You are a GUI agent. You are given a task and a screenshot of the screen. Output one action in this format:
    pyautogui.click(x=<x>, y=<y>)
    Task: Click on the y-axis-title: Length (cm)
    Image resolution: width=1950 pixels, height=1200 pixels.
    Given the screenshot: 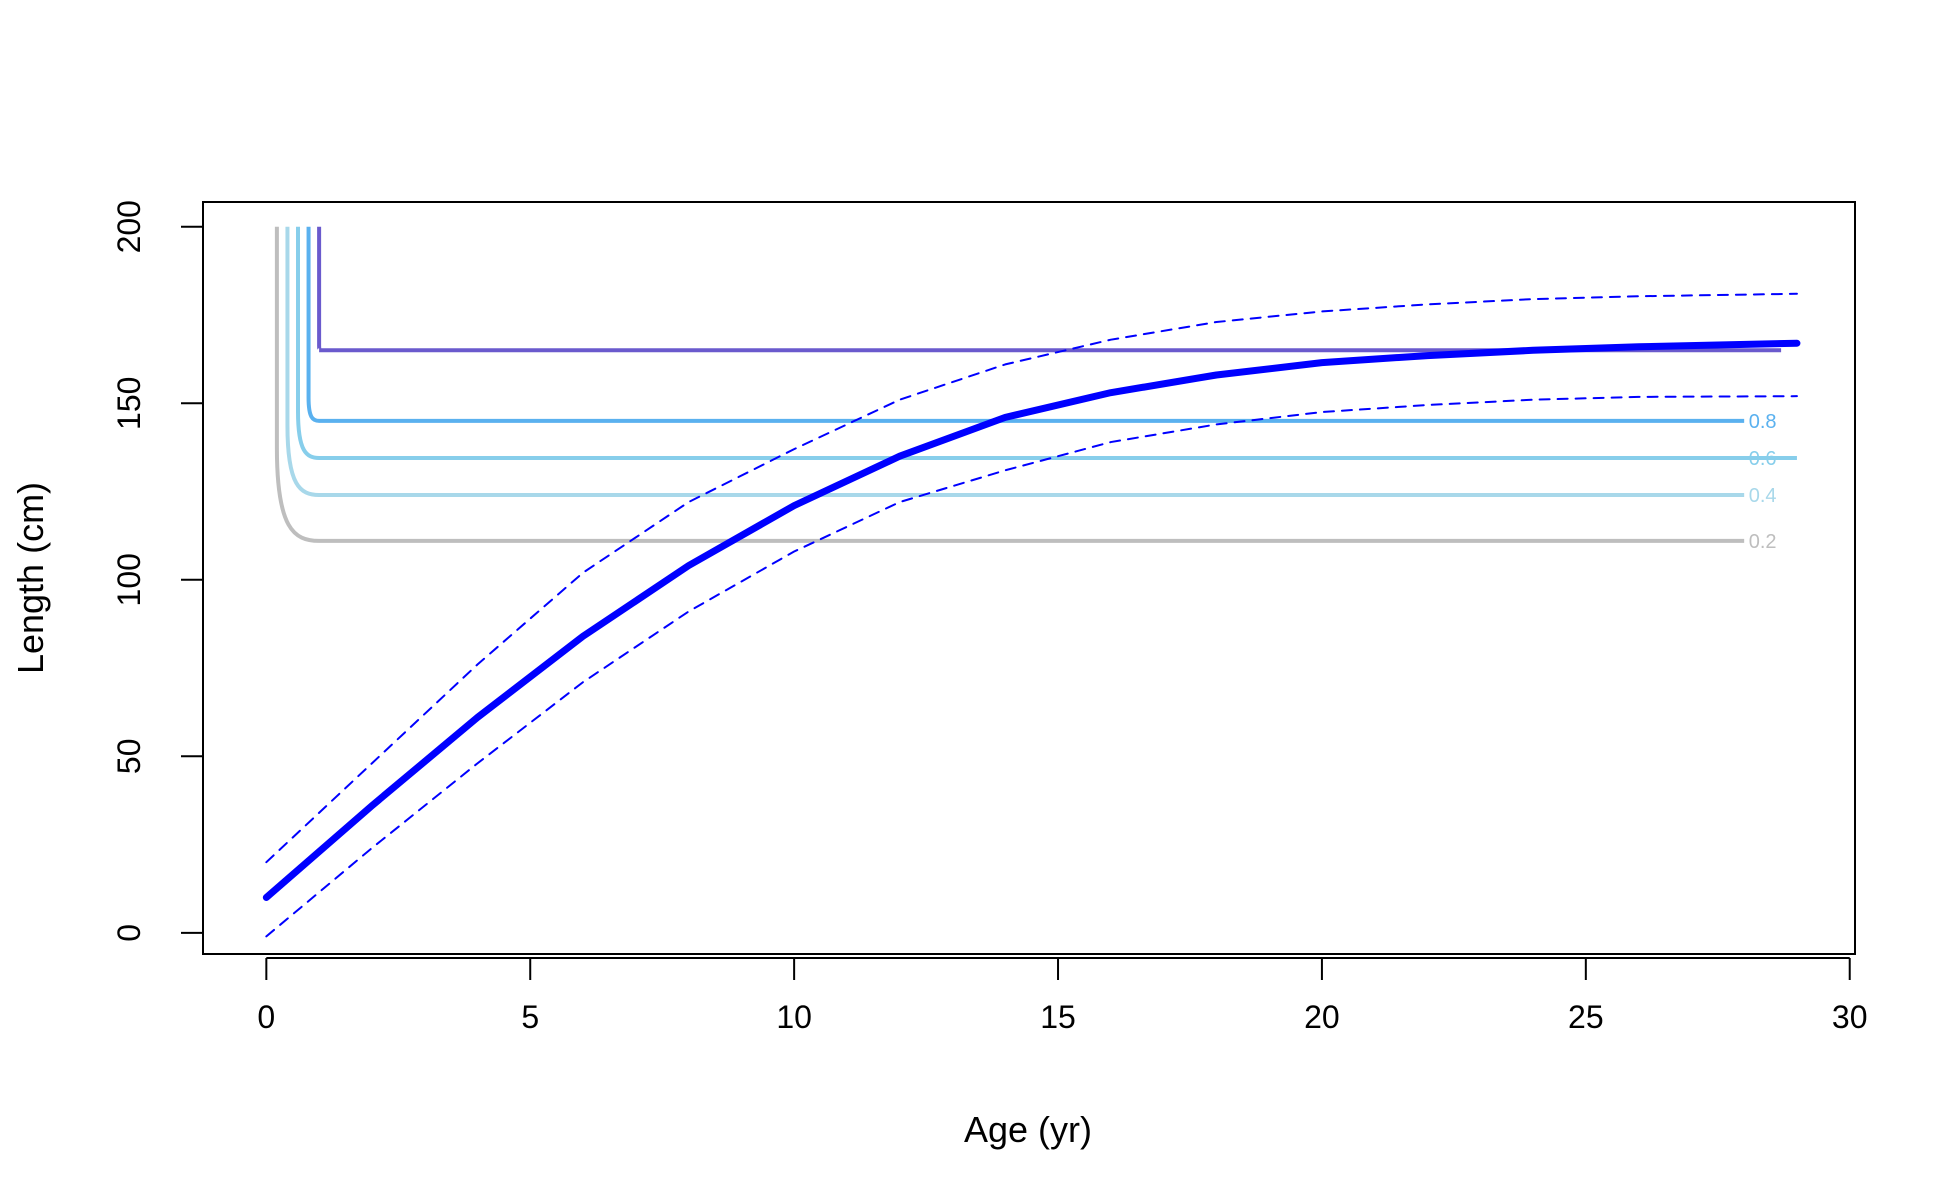 What is the action you would take?
    pyautogui.click(x=30, y=578)
    